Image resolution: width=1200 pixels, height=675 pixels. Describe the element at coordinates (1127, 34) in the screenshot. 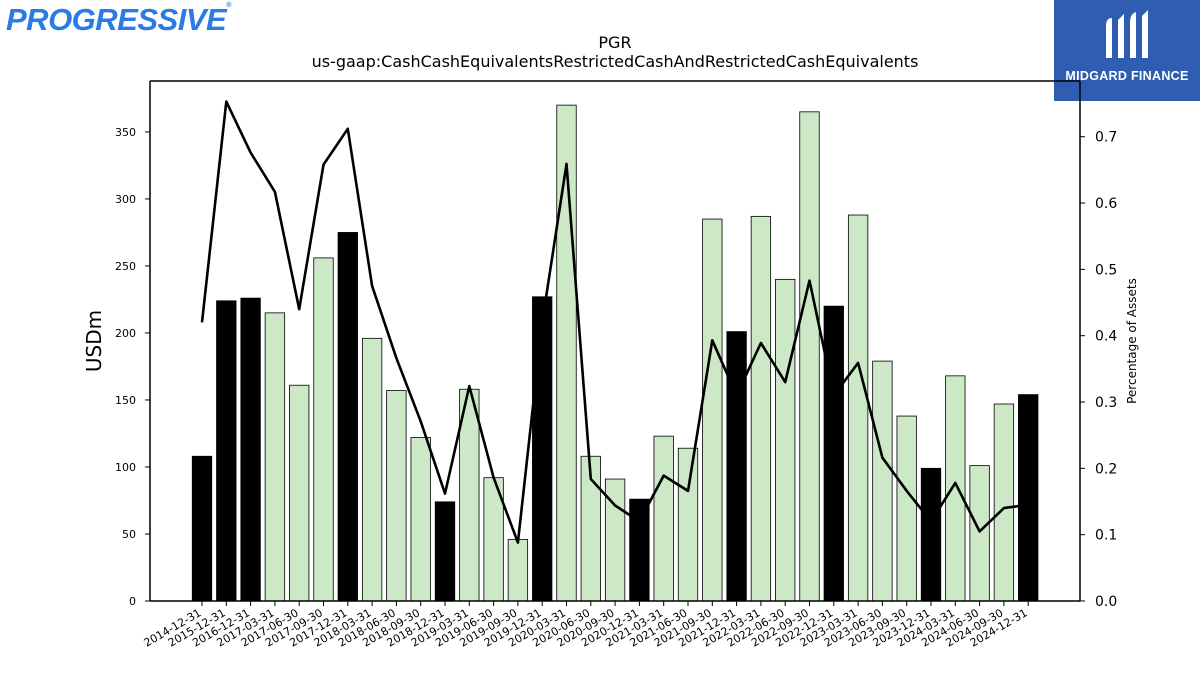

I see `midgard-emblem-icon` at that location.